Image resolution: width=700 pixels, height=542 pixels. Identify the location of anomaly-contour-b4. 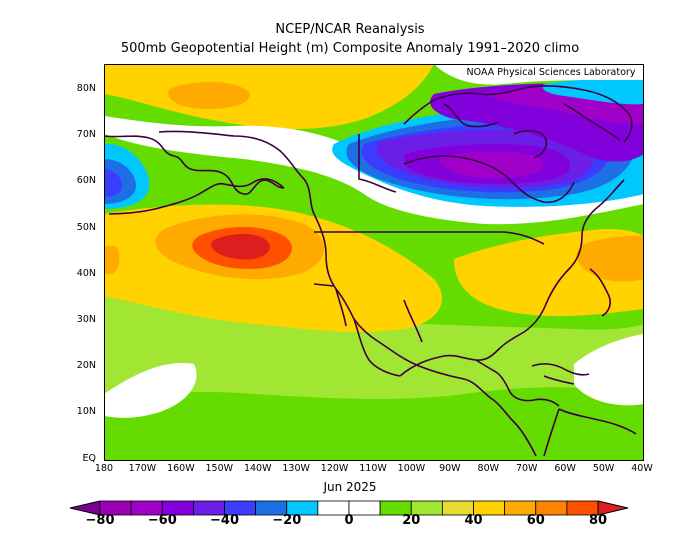
(113, 183).